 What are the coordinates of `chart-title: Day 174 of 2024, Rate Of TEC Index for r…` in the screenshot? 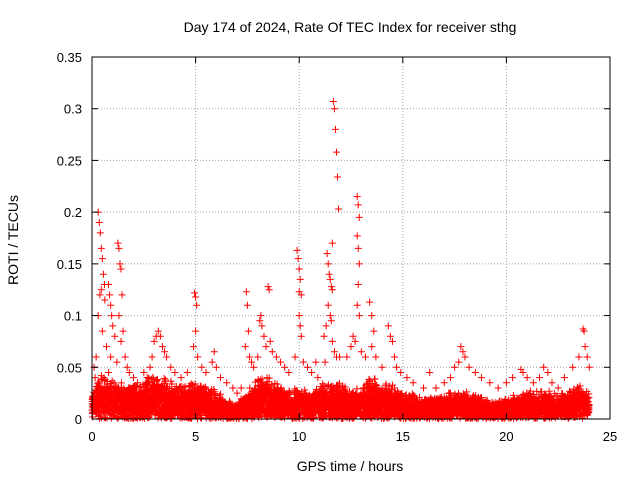 It's located at (350, 27).